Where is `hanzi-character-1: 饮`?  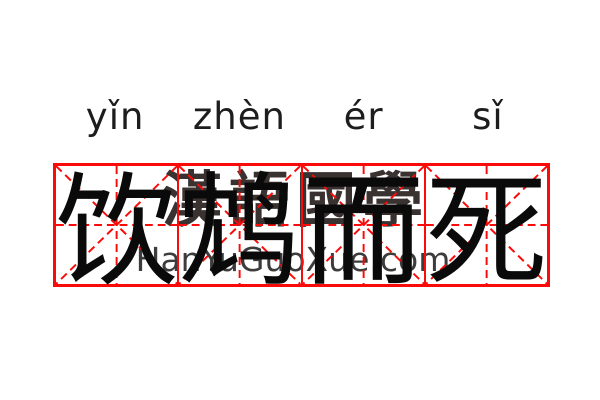 hanzi-character-1: 饮 is located at coordinates (116, 232).